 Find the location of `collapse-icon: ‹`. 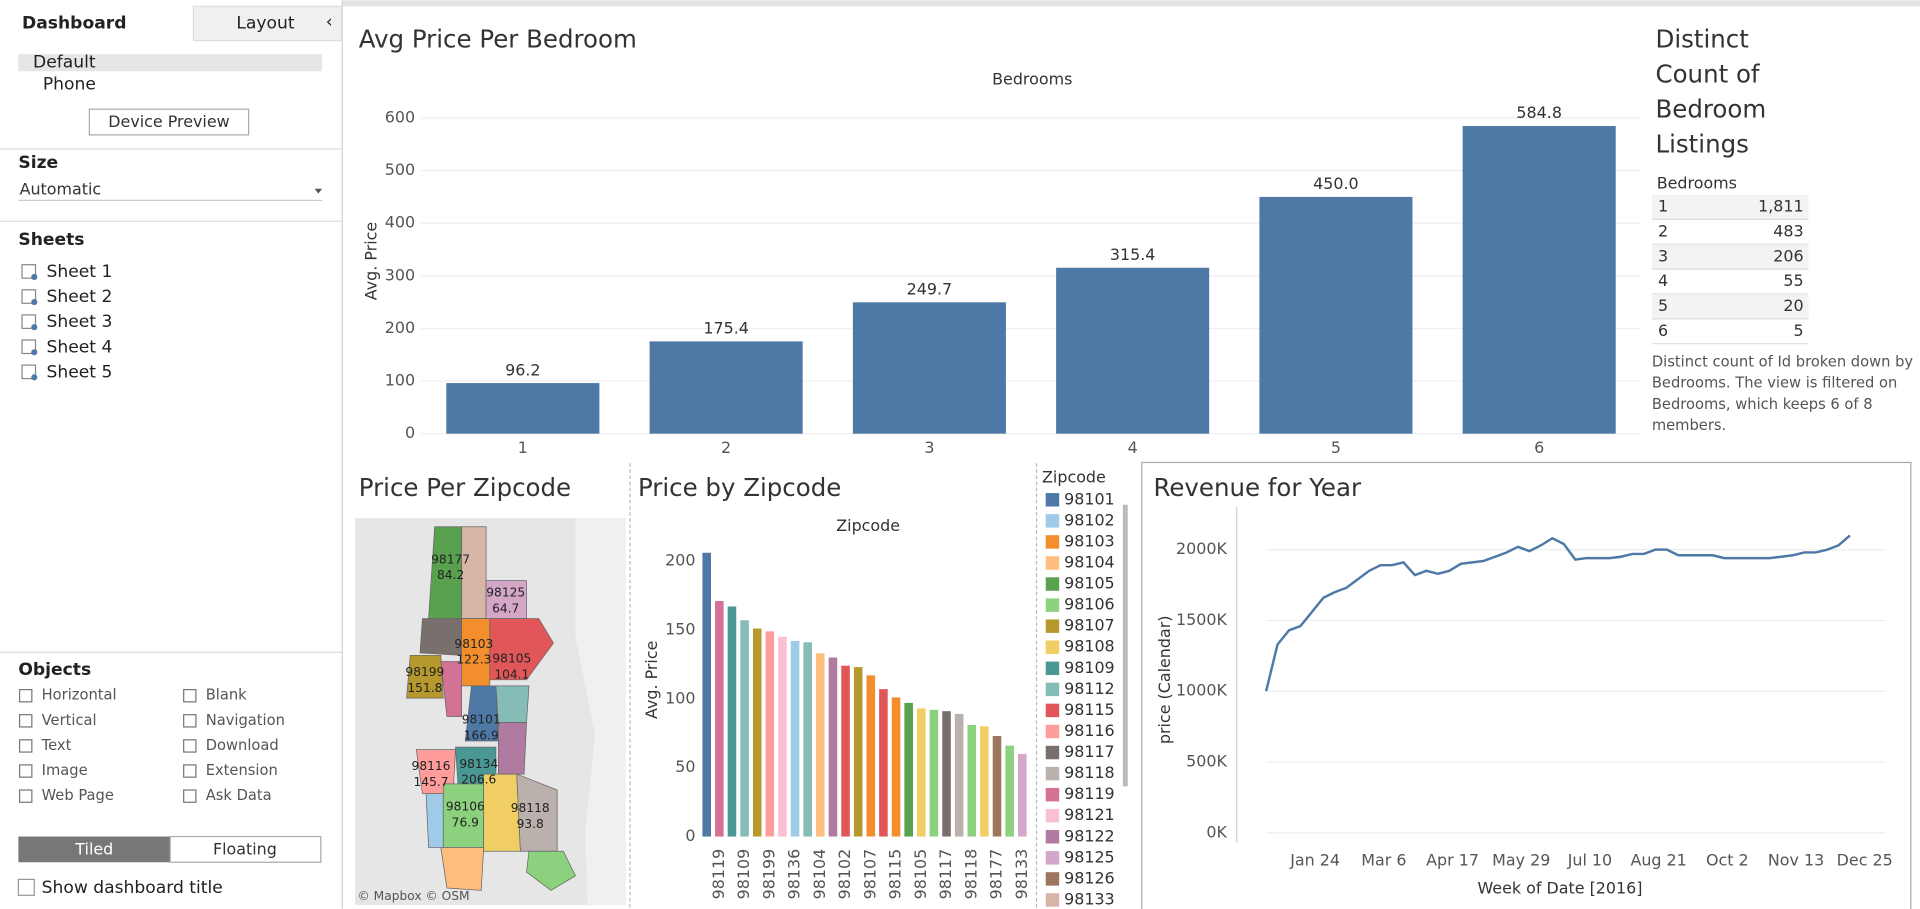

collapse-icon: ‹ is located at coordinates (329, 22).